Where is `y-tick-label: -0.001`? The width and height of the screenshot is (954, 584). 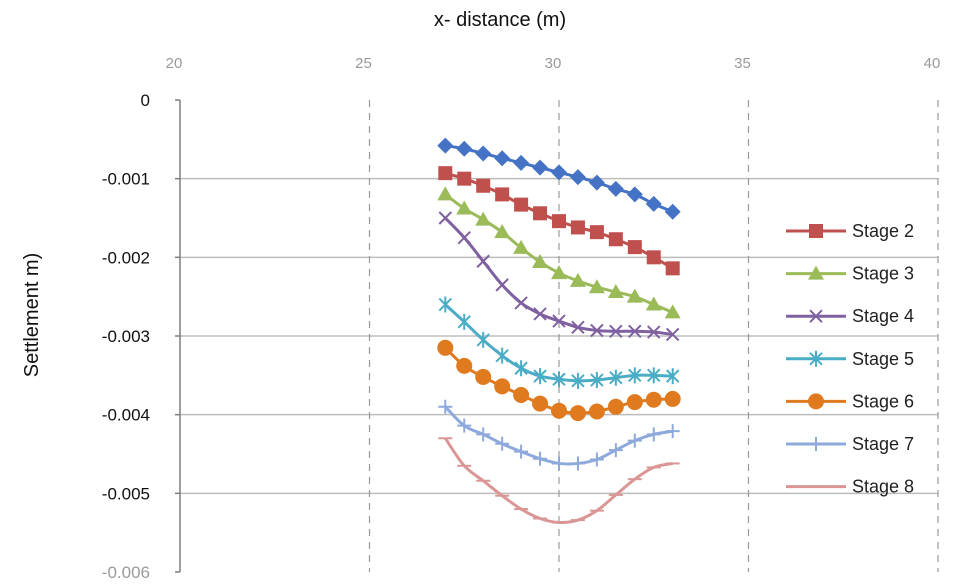
y-tick-label: -0.001 is located at coordinates (126, 179).